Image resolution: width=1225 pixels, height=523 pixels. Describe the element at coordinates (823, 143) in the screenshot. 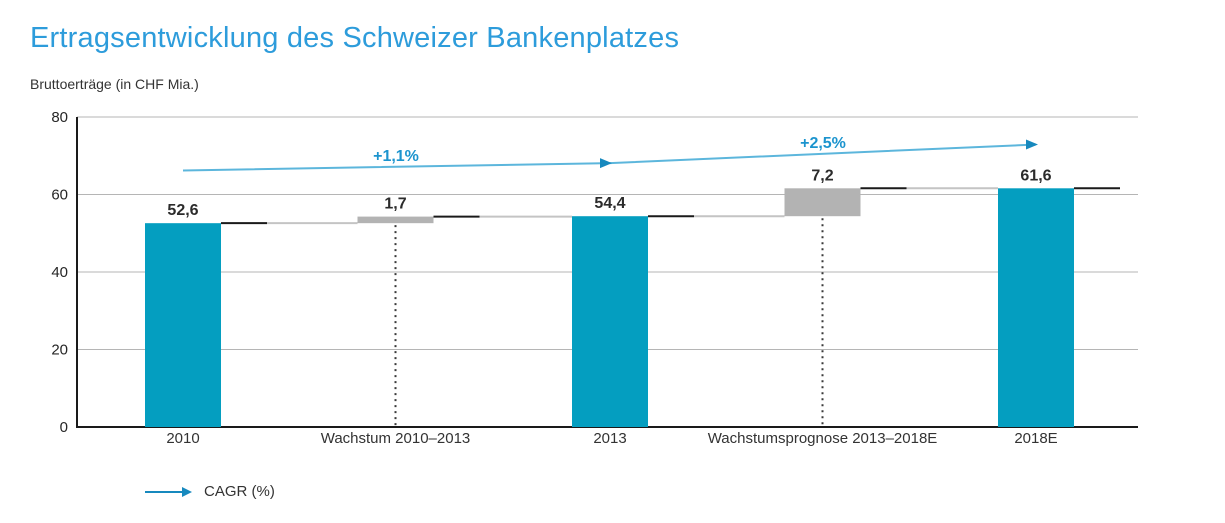

I see `cagr-label: +2,5%` at that location.